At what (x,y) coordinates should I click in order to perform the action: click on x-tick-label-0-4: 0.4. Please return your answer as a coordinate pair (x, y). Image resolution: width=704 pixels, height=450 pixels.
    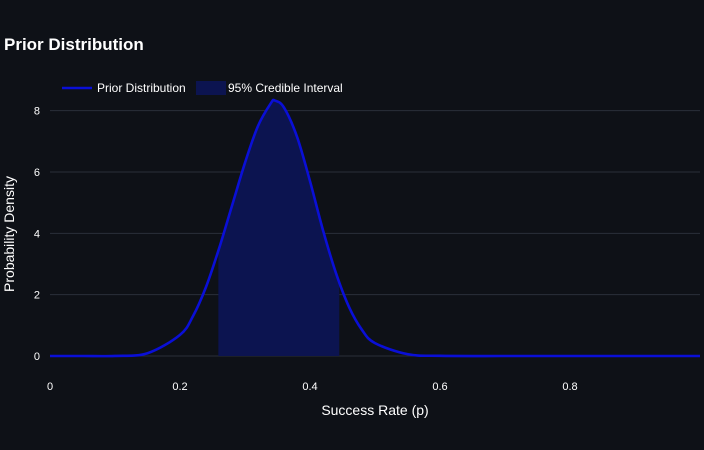
    Looking at the image, I should click on (309, 387).